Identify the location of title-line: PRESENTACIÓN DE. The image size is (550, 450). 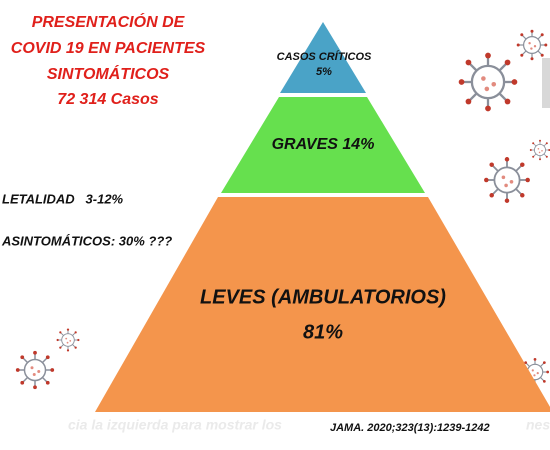
(109, 21).